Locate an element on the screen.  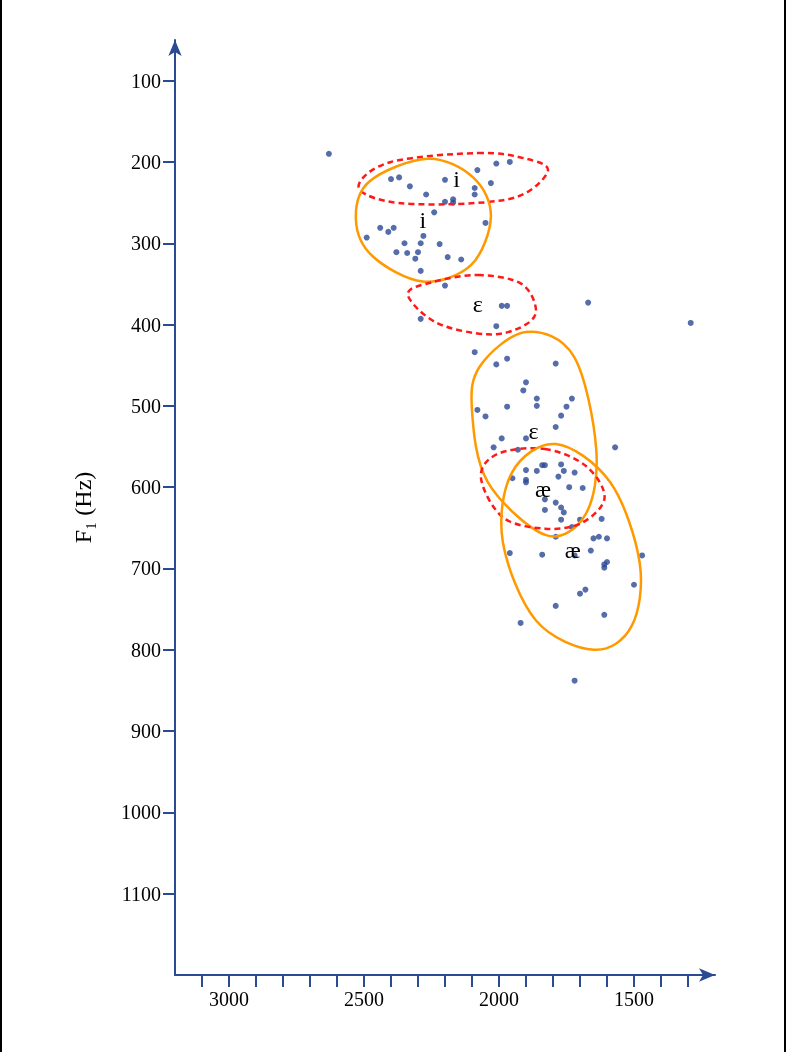
x-tick-label: 3000 is located at coordinates (229, 999).